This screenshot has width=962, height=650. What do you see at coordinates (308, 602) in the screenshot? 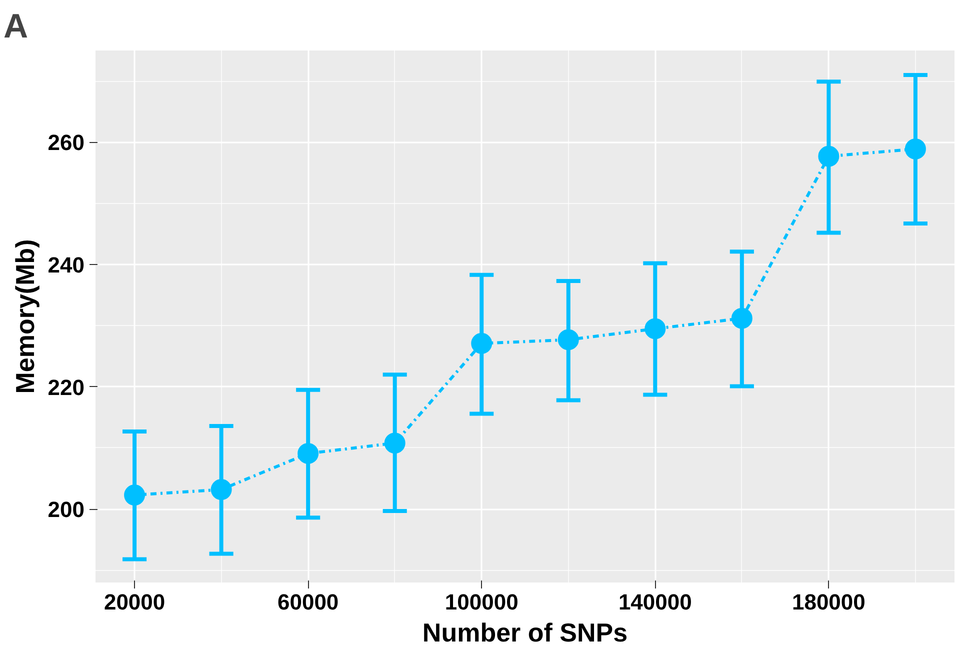
I see `x-tick-label: 60000` at bounding box center [308, 602].